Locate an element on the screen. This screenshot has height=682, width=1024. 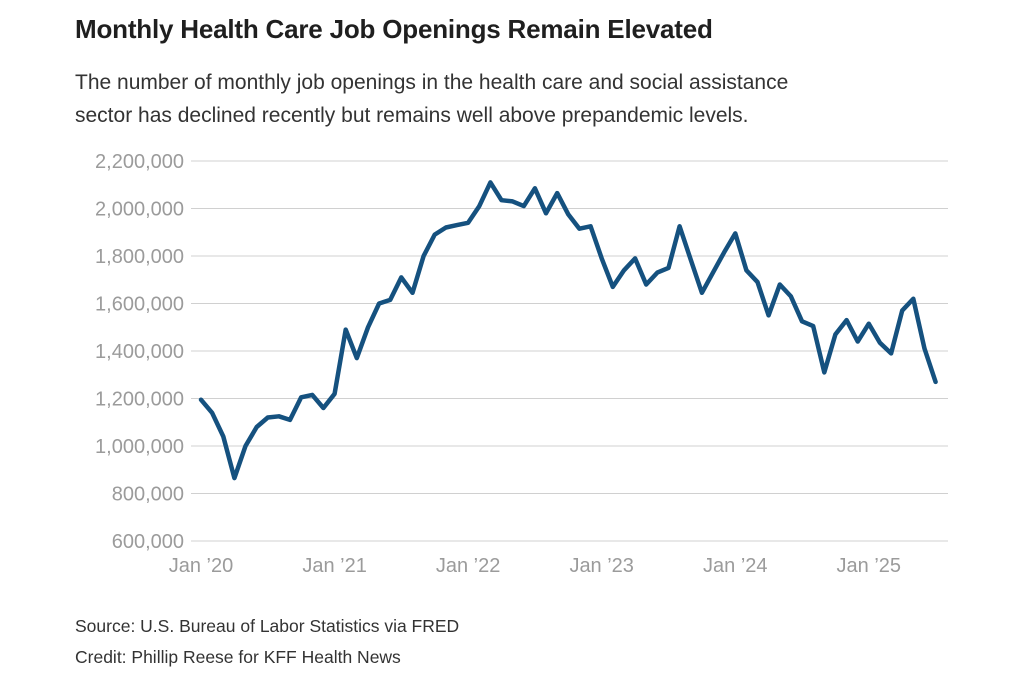
x-tick-label: Jan ’21 is located at coordinates (334, 566).